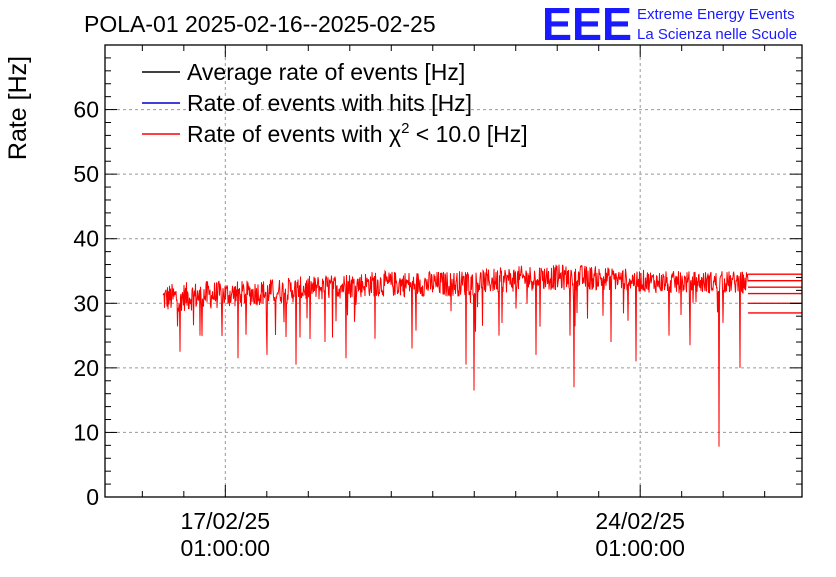 Image resolution: width=836 pixels, height=577 pixels. Describe the element at coordinates (716, 14) in the screenshot. I see `logo-line1: Extreme Energy Events` at that location.